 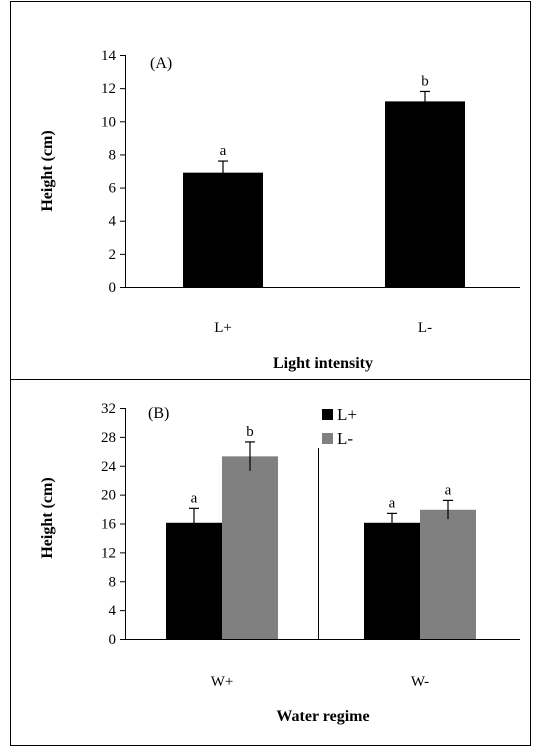 I want to click on y-tick-label: 20, so click(x=108, y=496).